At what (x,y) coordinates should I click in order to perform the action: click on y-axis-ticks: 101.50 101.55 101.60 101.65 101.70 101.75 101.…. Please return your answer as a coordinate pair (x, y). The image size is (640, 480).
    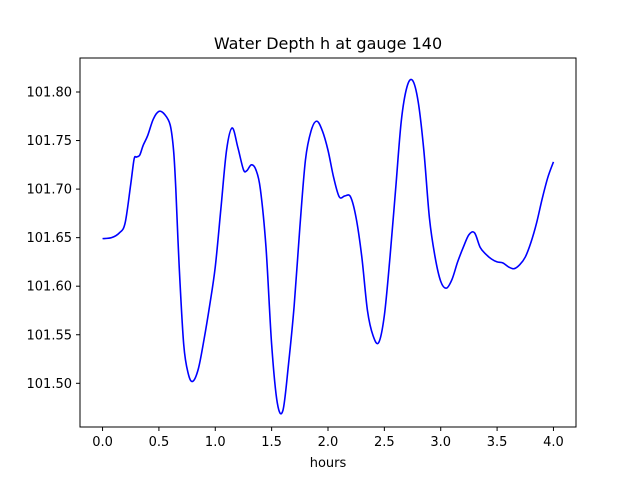
    Looking at the image, I should click on (53, 238).